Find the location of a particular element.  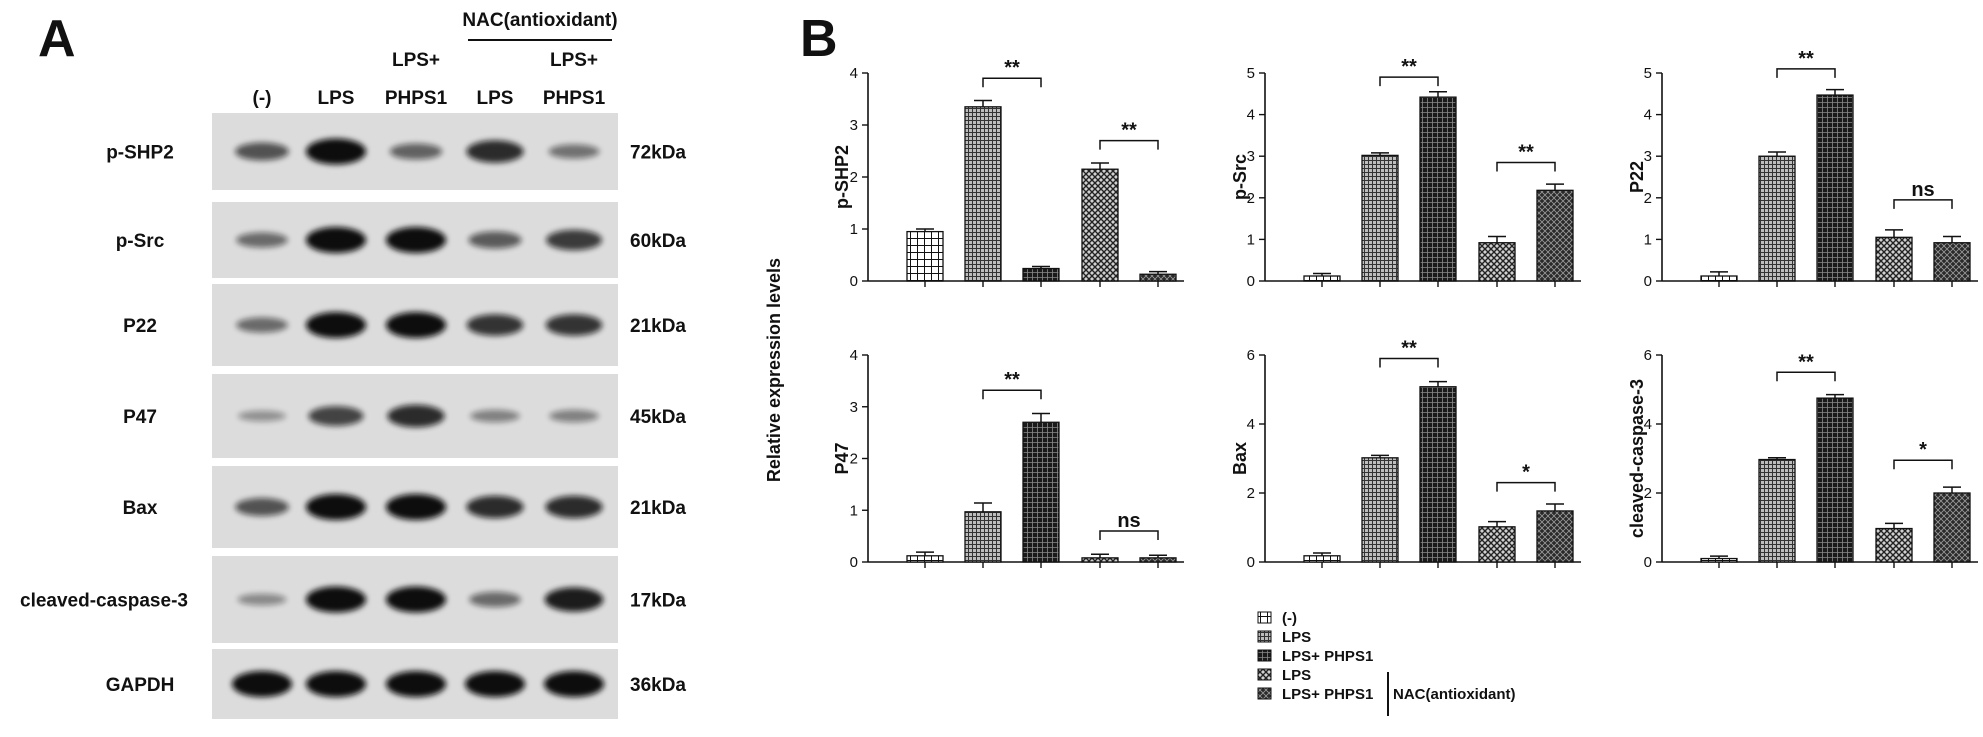

y-axis-label: Bax is located at coordinates (1240, 458).